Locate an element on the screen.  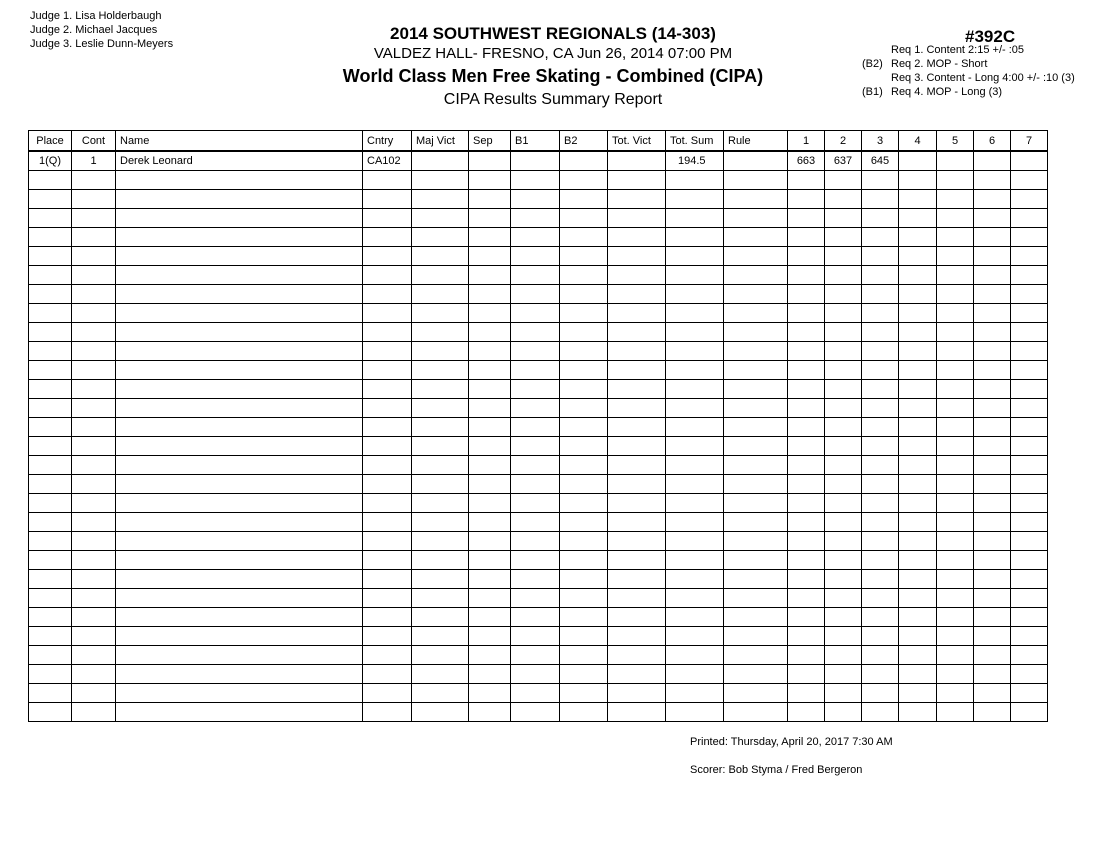
column-header: B2 is located at coordinates (583, 141).